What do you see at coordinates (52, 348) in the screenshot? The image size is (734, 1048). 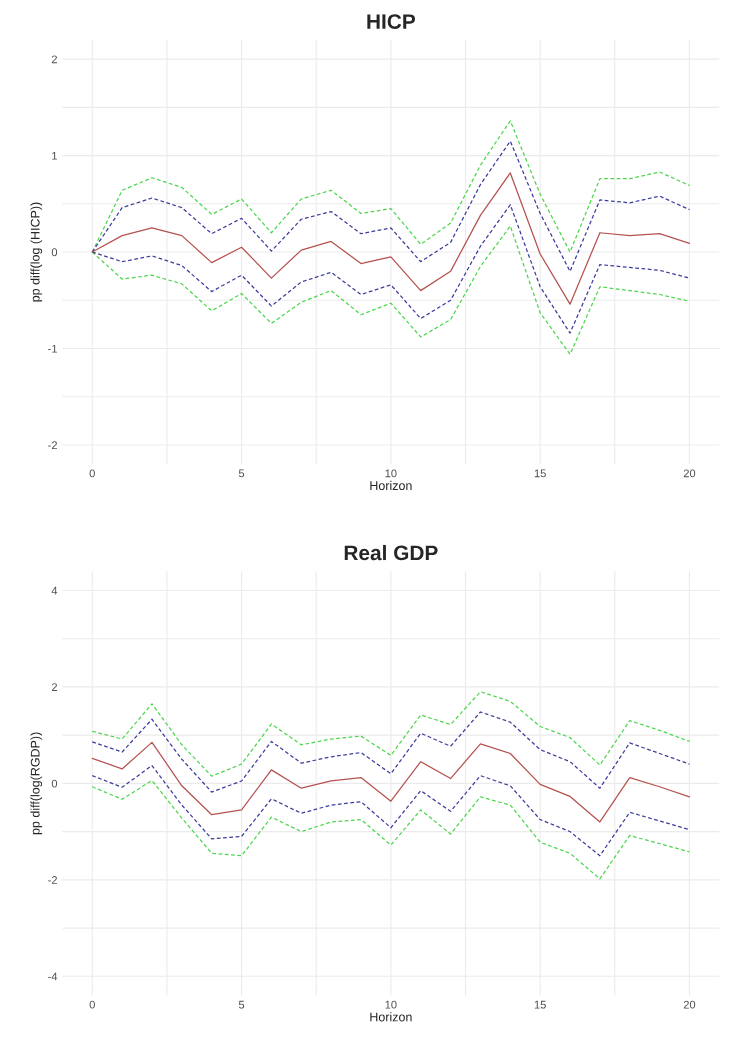 I see `y-tick-label: -1` at bounding box center [52, 348].